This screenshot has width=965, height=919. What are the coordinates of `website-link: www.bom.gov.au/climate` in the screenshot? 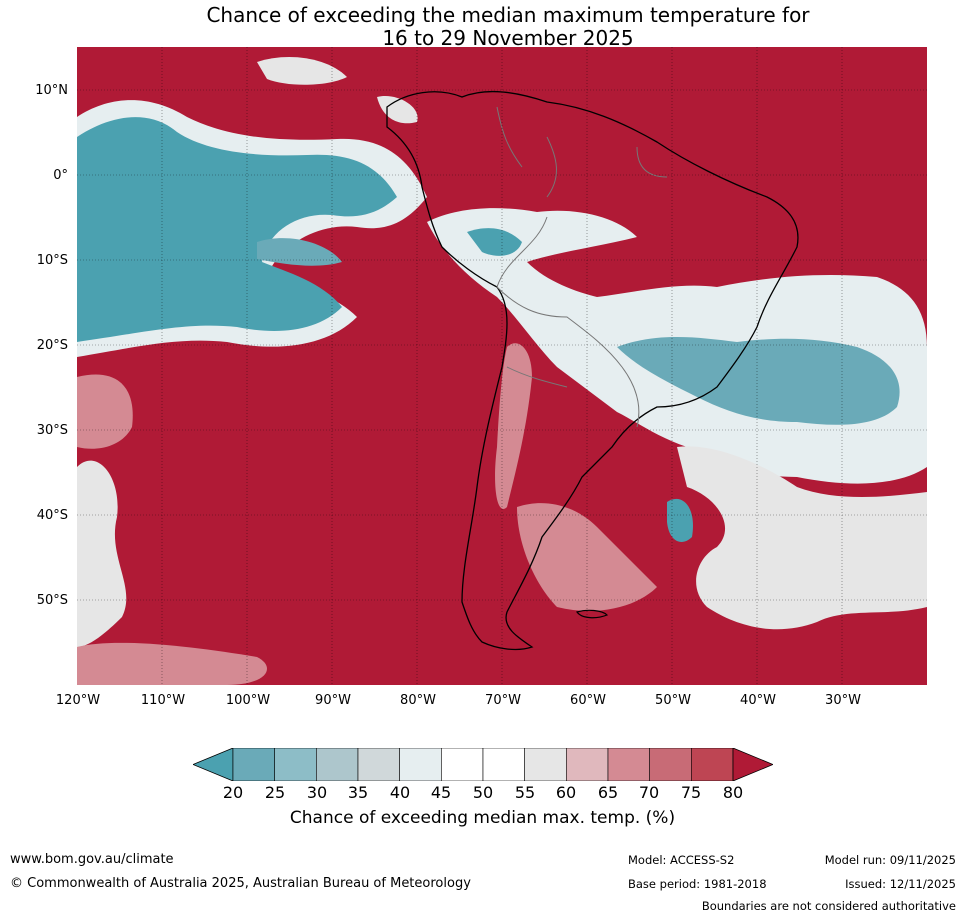 It's located at (92, 859).